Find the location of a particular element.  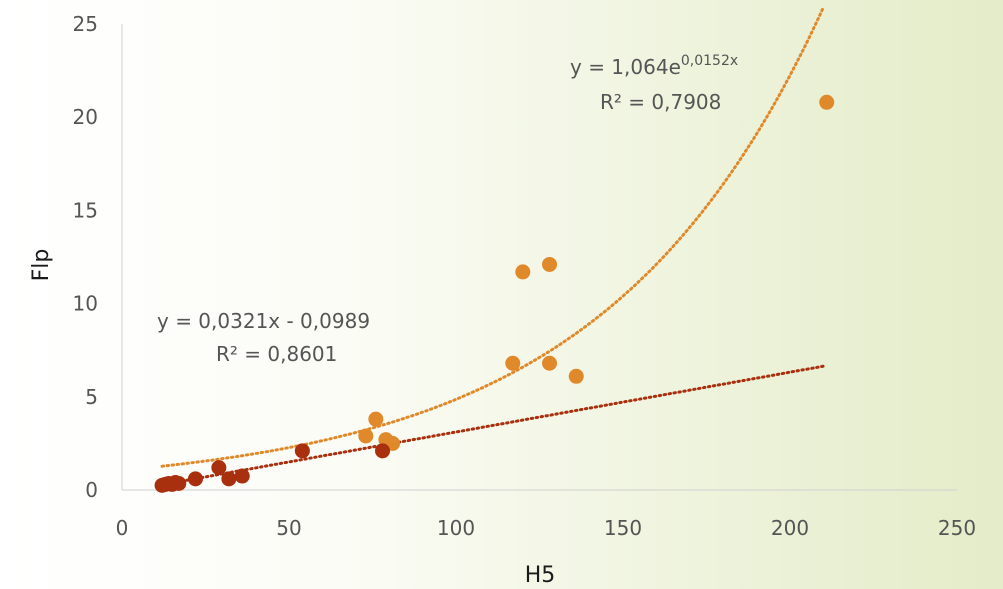

x-tick-label: 0 is located at coordinates (122, 528).